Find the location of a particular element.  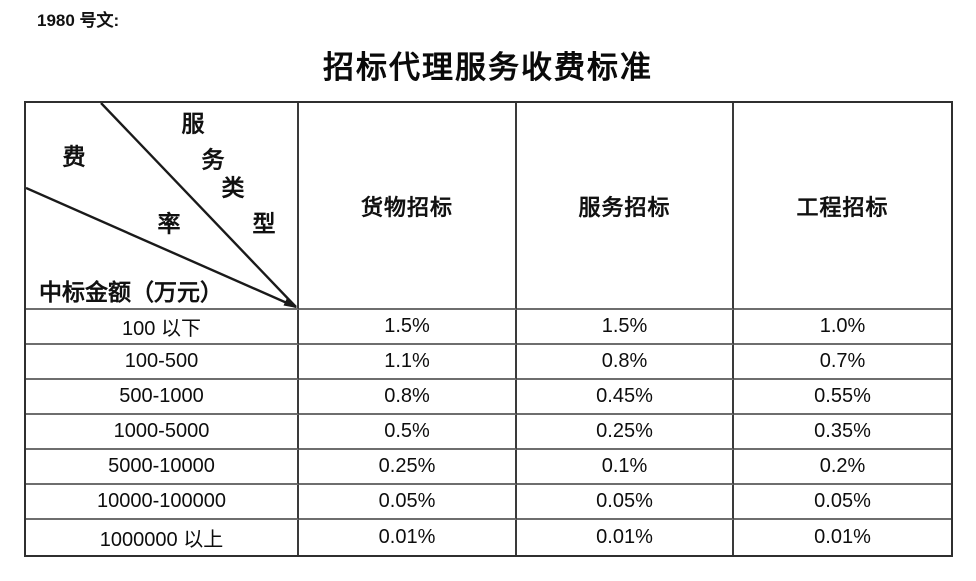

cell-service: 0.8% is located at coordinates (625, 362).